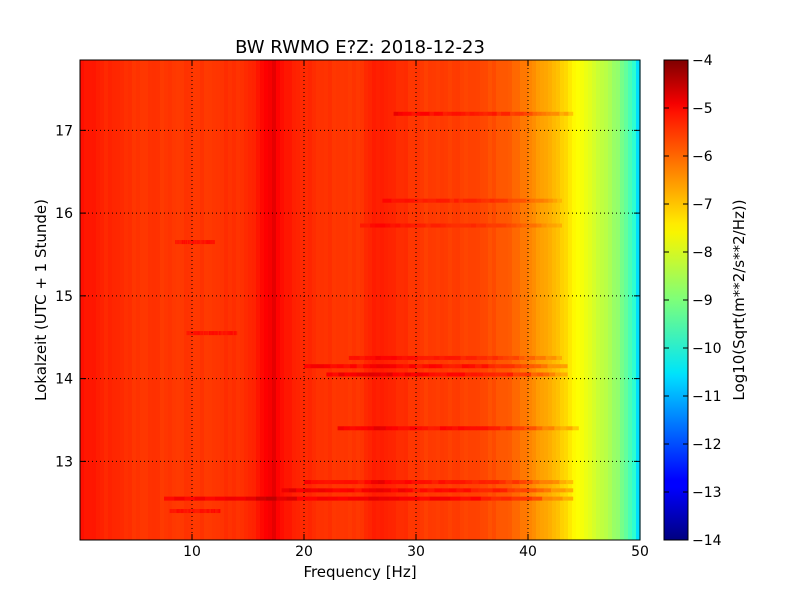 This screenshot has height=604, width=800. Describe the element at coordinates (702, 253) in the screenshot. I see `colorbar-tick-label: −8` at that location.